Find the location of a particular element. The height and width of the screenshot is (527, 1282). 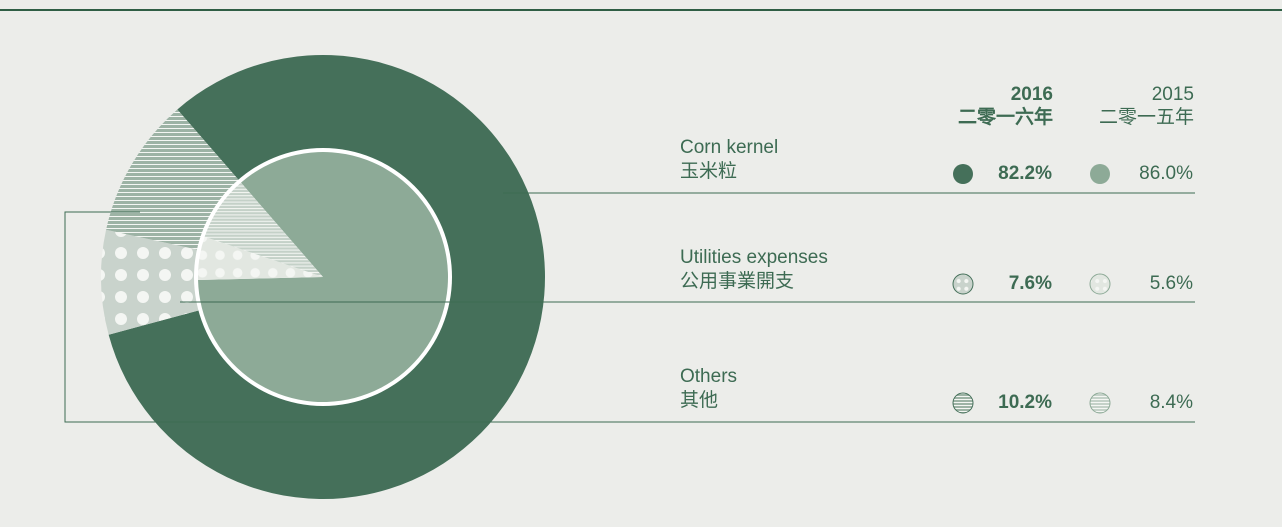

category-label-zh: 其他 is located at coordinates (699, 400).